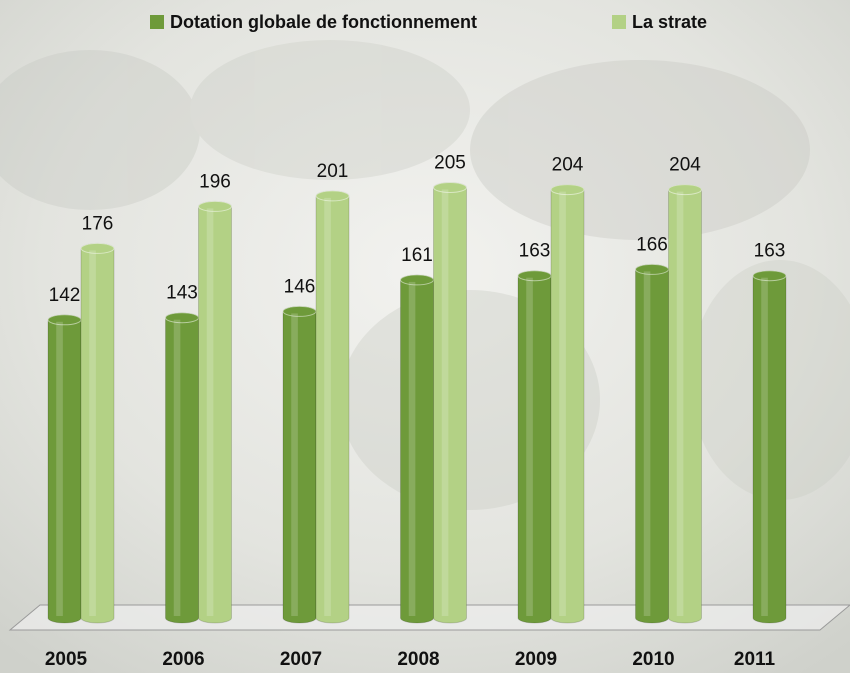 The height and width of the screenshot is (673, 850). I want to click on value-label: 201, so click(333, 171).